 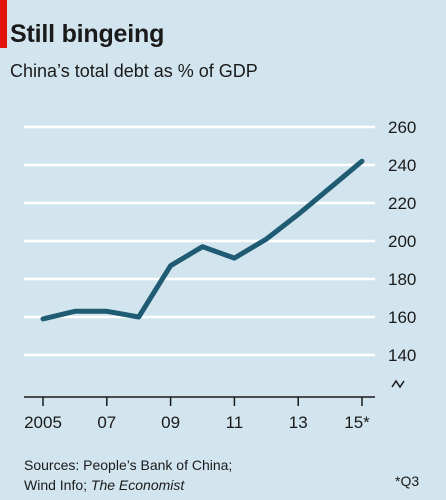 What do you see at coordinates (407, 481) in the screenshot?
I see `footnote: *Q3` at bounding box center [407, 481].